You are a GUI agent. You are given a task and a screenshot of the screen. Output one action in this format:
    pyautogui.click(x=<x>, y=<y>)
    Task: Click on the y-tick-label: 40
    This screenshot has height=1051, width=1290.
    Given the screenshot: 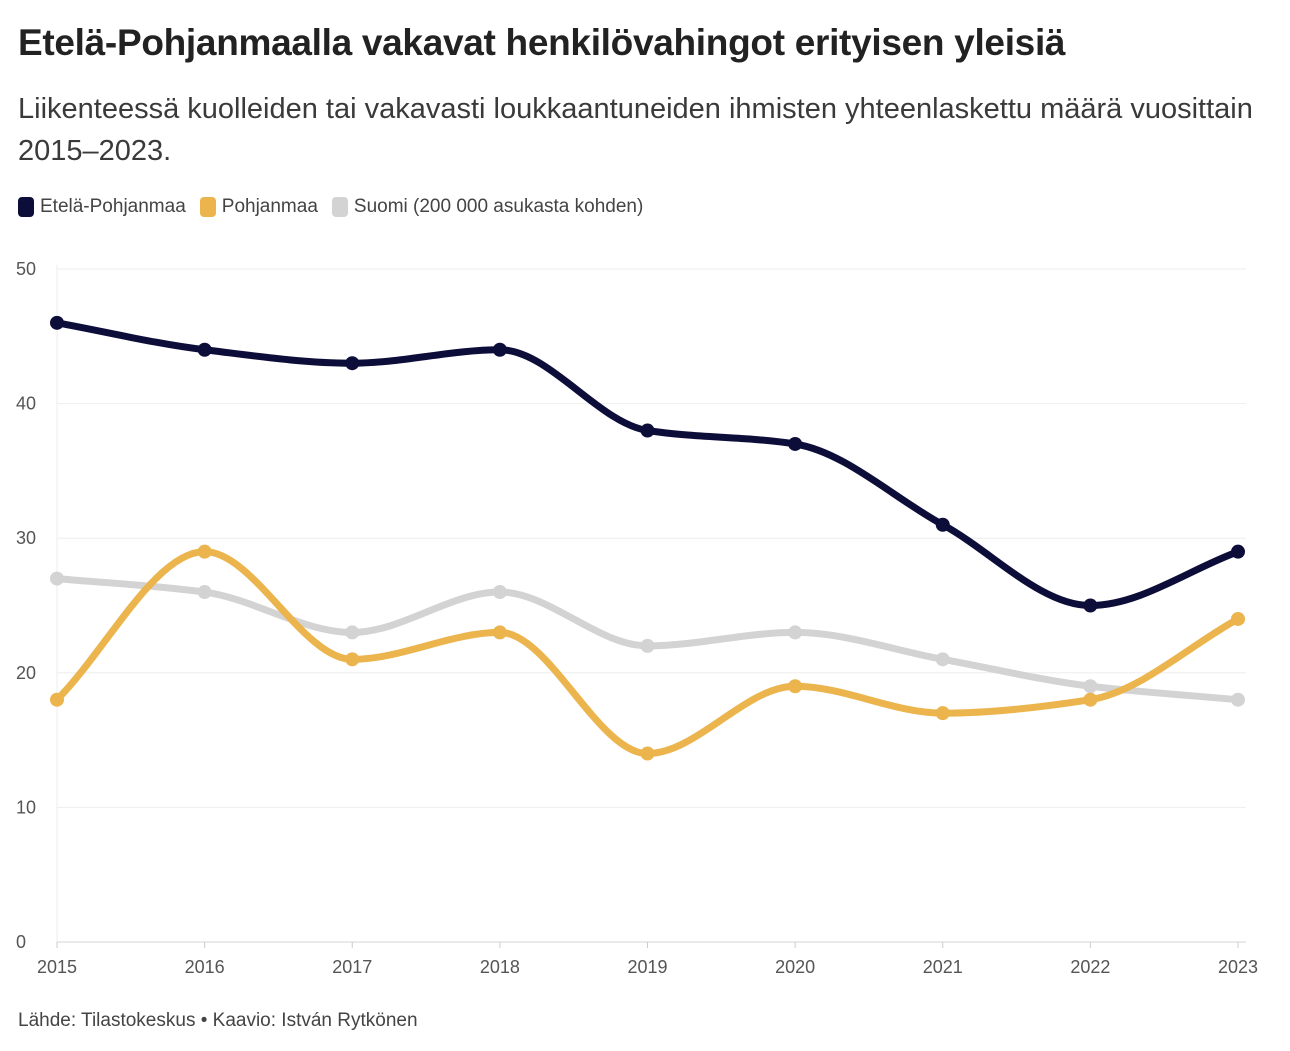 What is the action you would take?
    pyautogui.click(x=26, y=404)
    